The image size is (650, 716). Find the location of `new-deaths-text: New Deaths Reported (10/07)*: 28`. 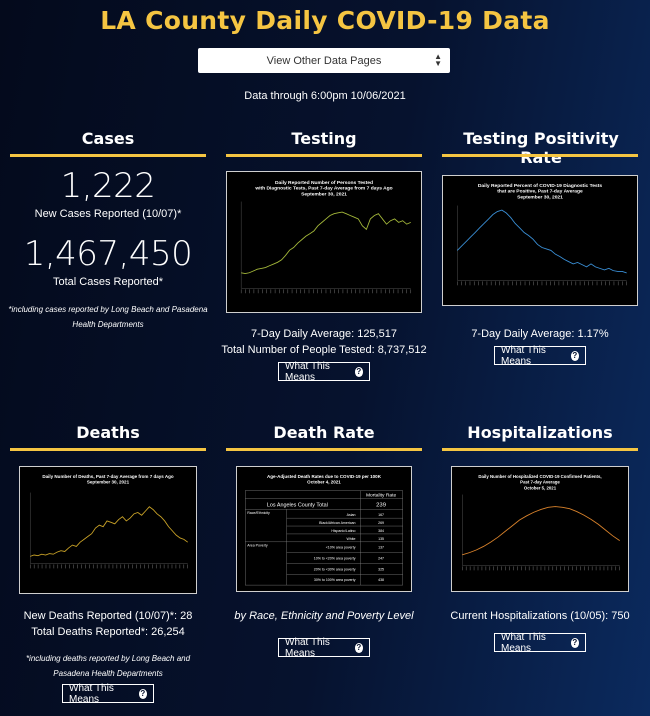

new-deaths-text: New Deaths Reported (10/07)*: 28 is located at coordinates (108, 616).